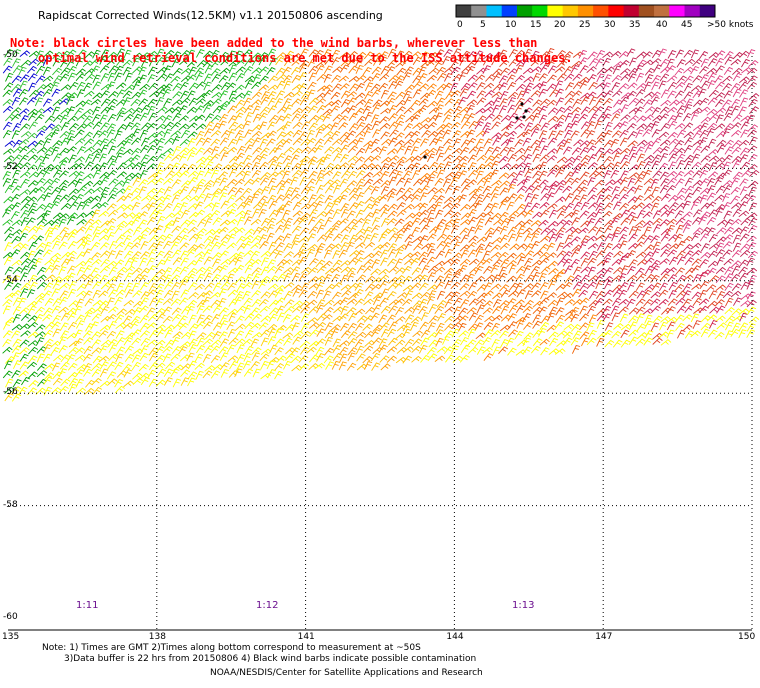  What do you see at coordinates (306, 637) in the screenshot?
I see `longitude-label: 141` at bounding box center [306, 637].